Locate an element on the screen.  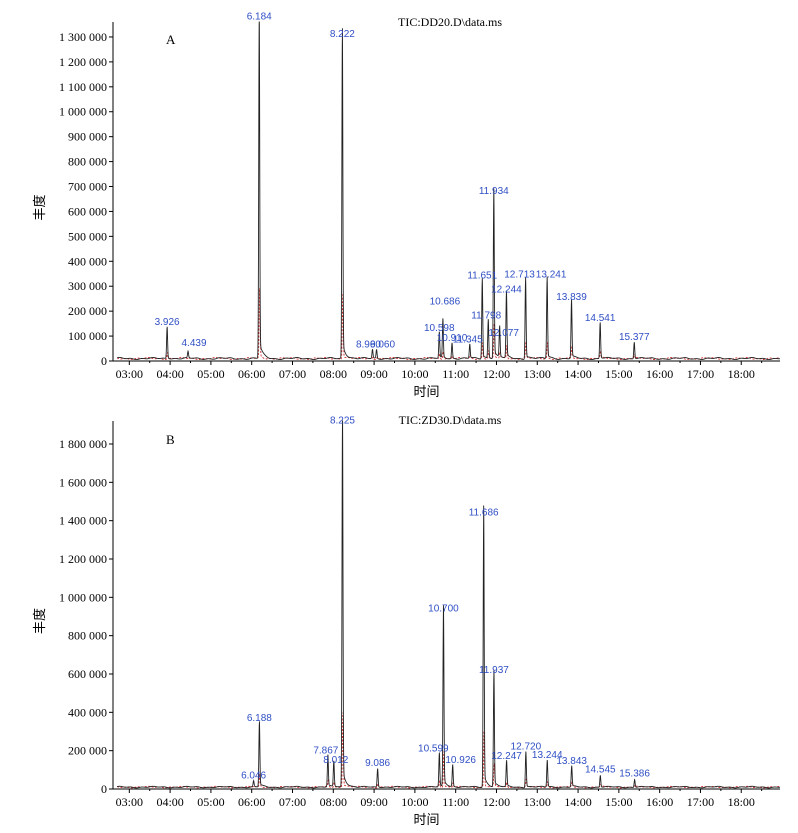
y-tick-label: 300 000 is located at coordinates (87, 286).